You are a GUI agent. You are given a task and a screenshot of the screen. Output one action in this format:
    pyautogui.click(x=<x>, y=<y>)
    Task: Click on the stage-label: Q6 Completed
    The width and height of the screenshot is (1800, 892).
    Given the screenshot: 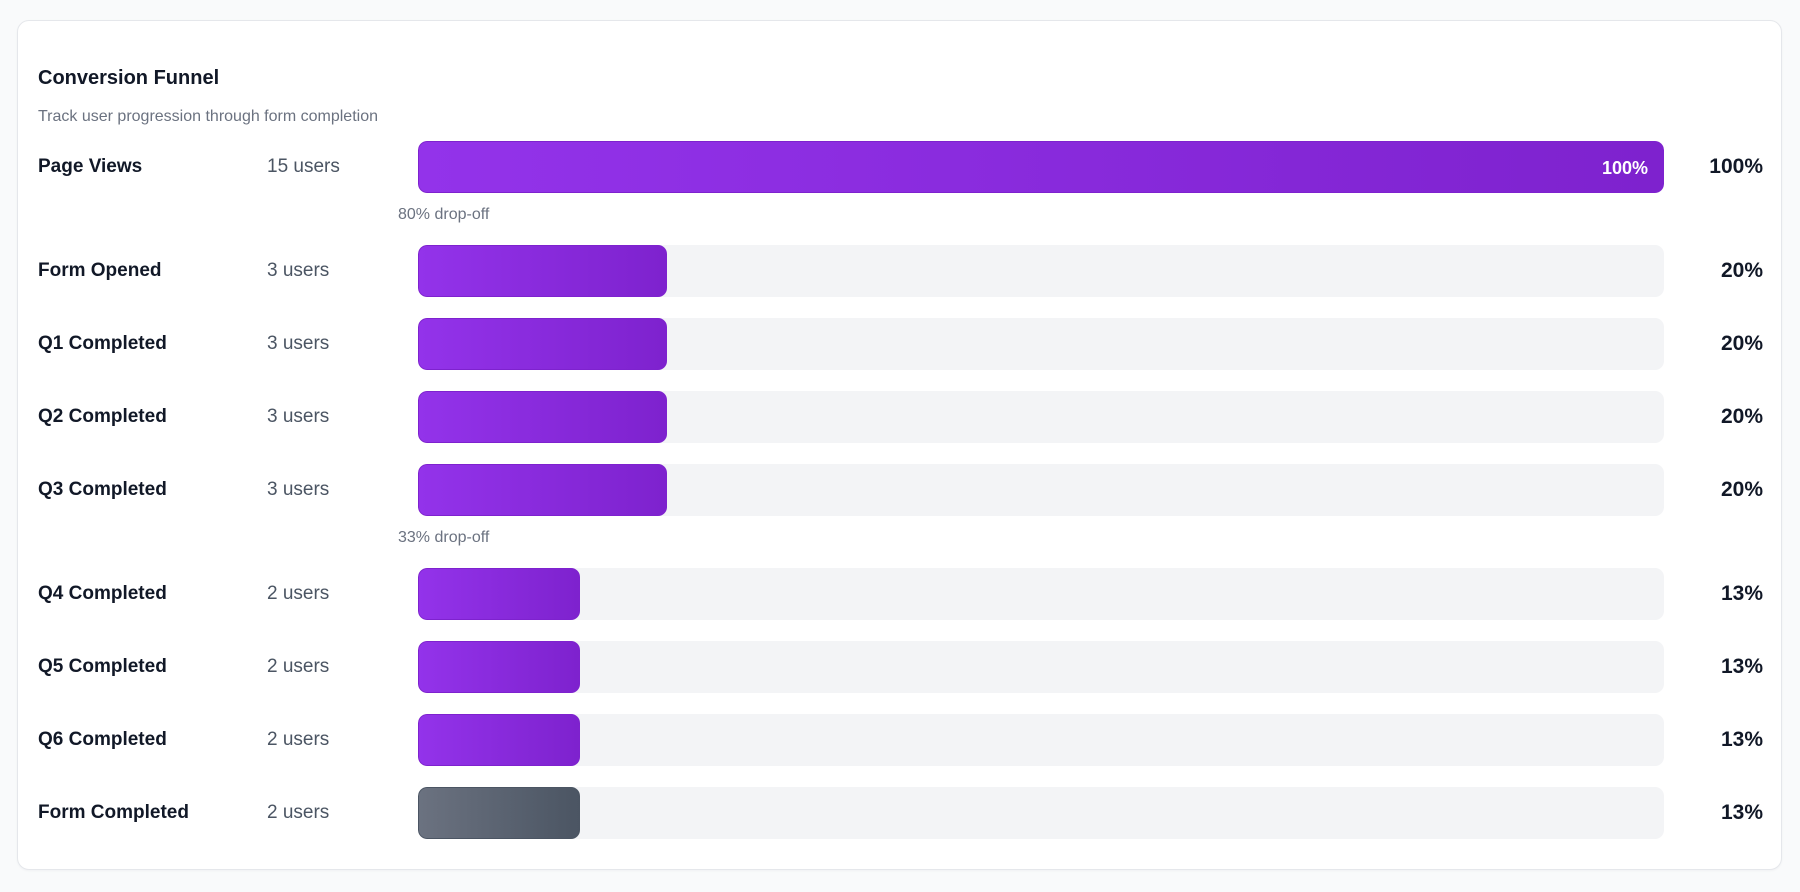 What is the action you would take?
    pyautogui.click(x=102, y=739)
    